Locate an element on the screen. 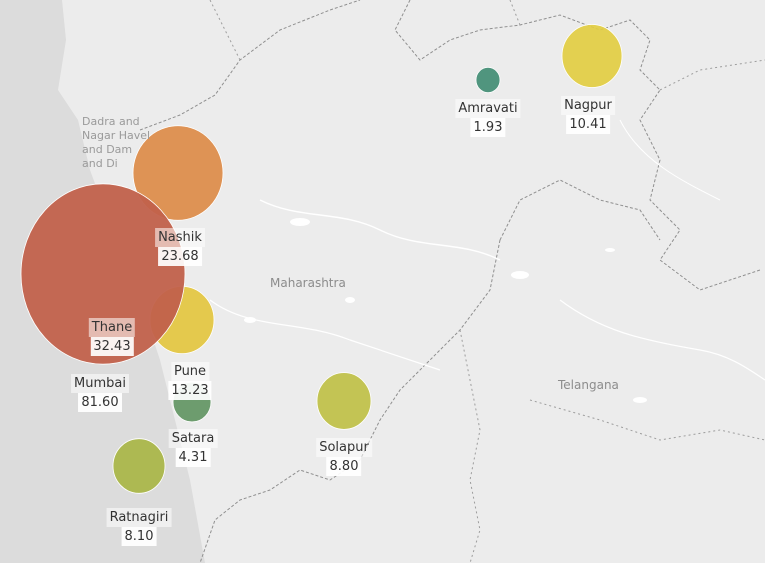 The image size is (765, 563). label-name: Satara is located at coordinates (193, 438).